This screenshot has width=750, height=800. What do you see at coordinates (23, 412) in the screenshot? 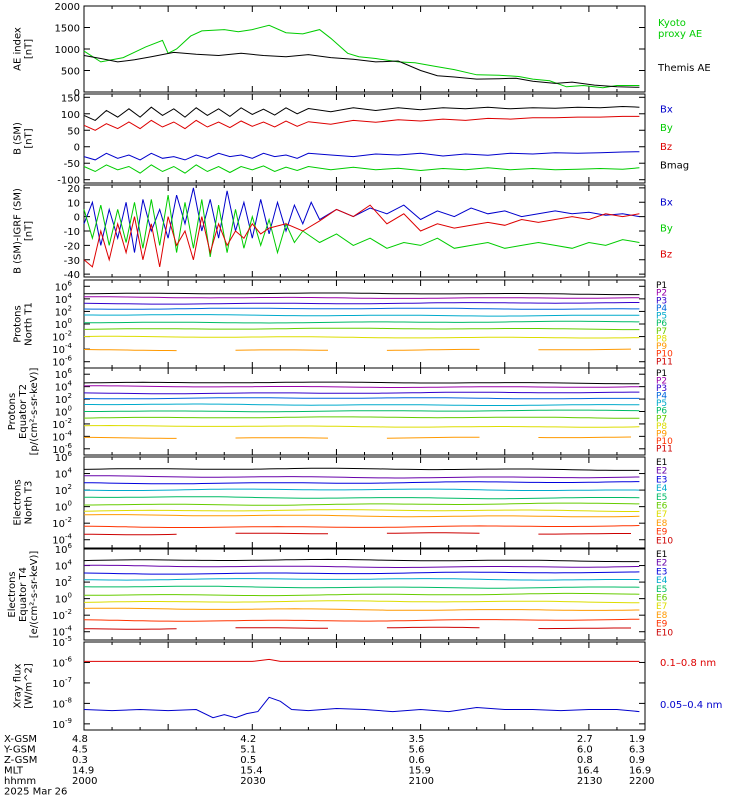
I see `y-axis-label-4: Protons Equator T2 [p/(cm²-s-sr-keV)]` at bounding box center [23, 412].